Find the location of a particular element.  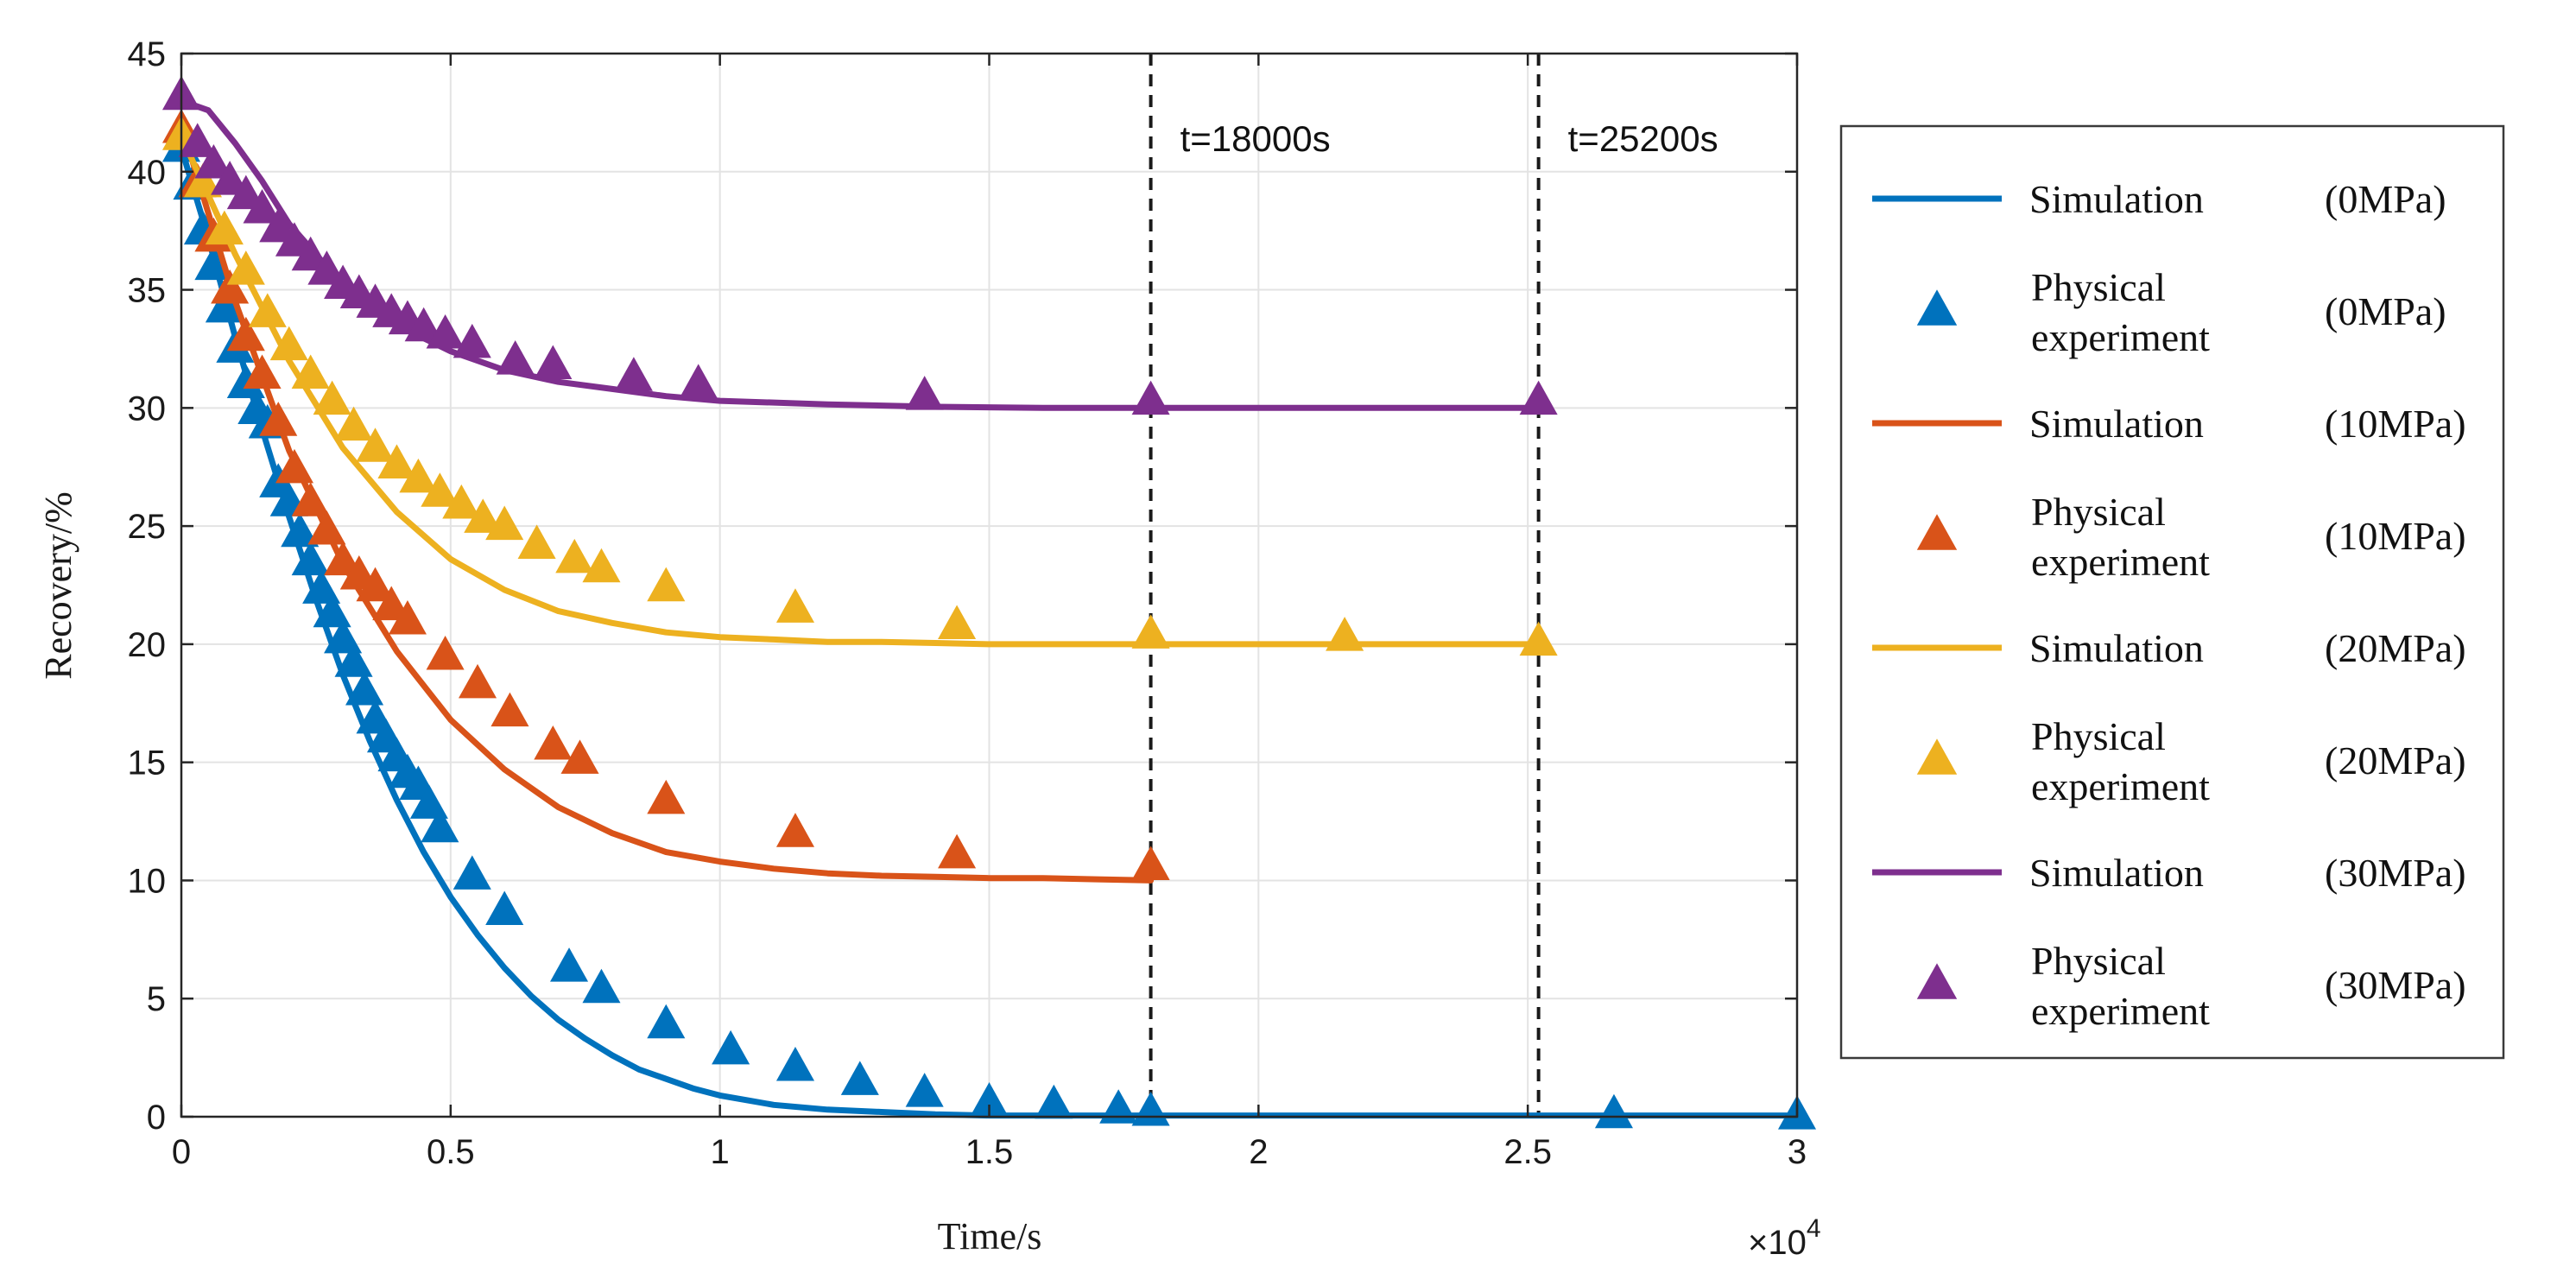

legend-pressure-5: (20MPa) is located at coordinates (2395, 760).